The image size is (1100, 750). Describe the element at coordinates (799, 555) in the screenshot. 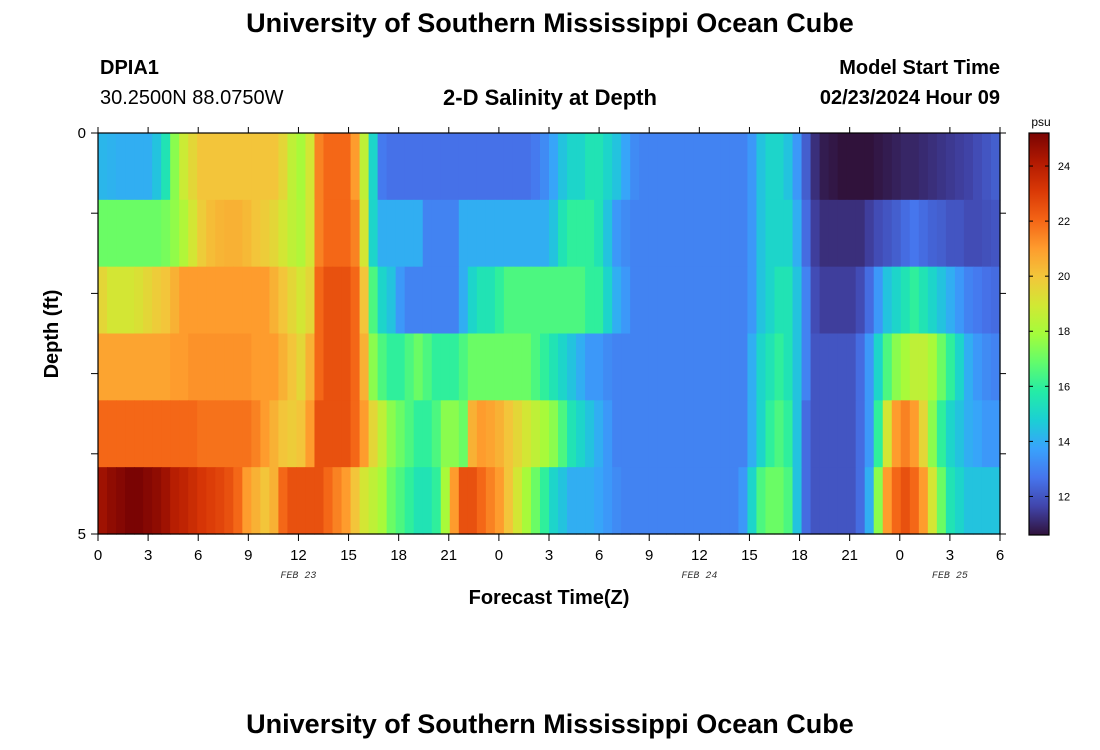

I see `x-tick-label: 18` at that location.